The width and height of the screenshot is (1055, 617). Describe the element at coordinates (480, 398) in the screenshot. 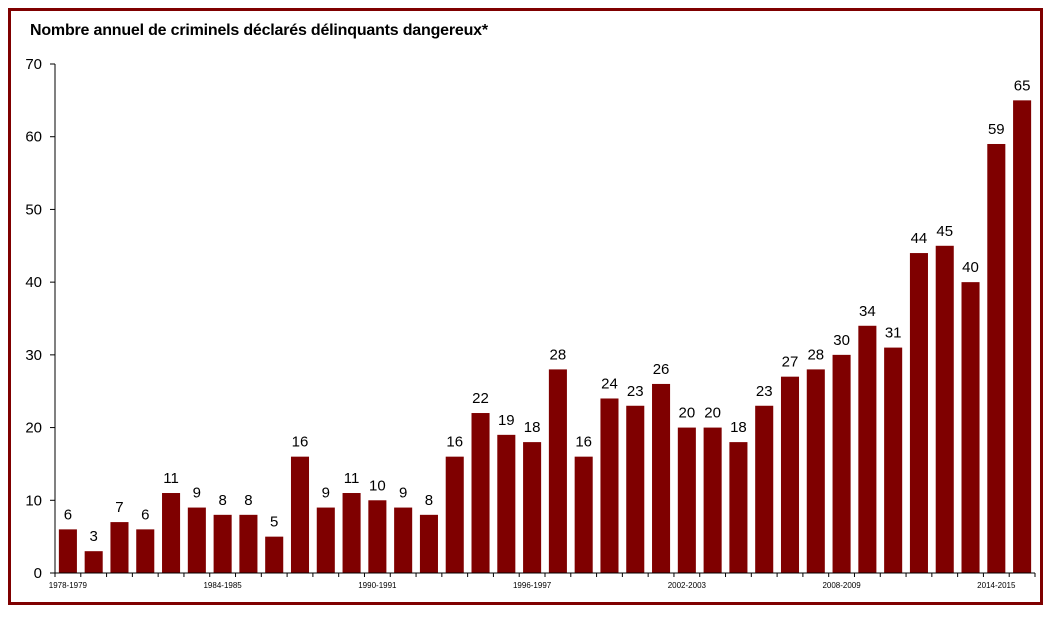

I see `data-label: 22` at that location.